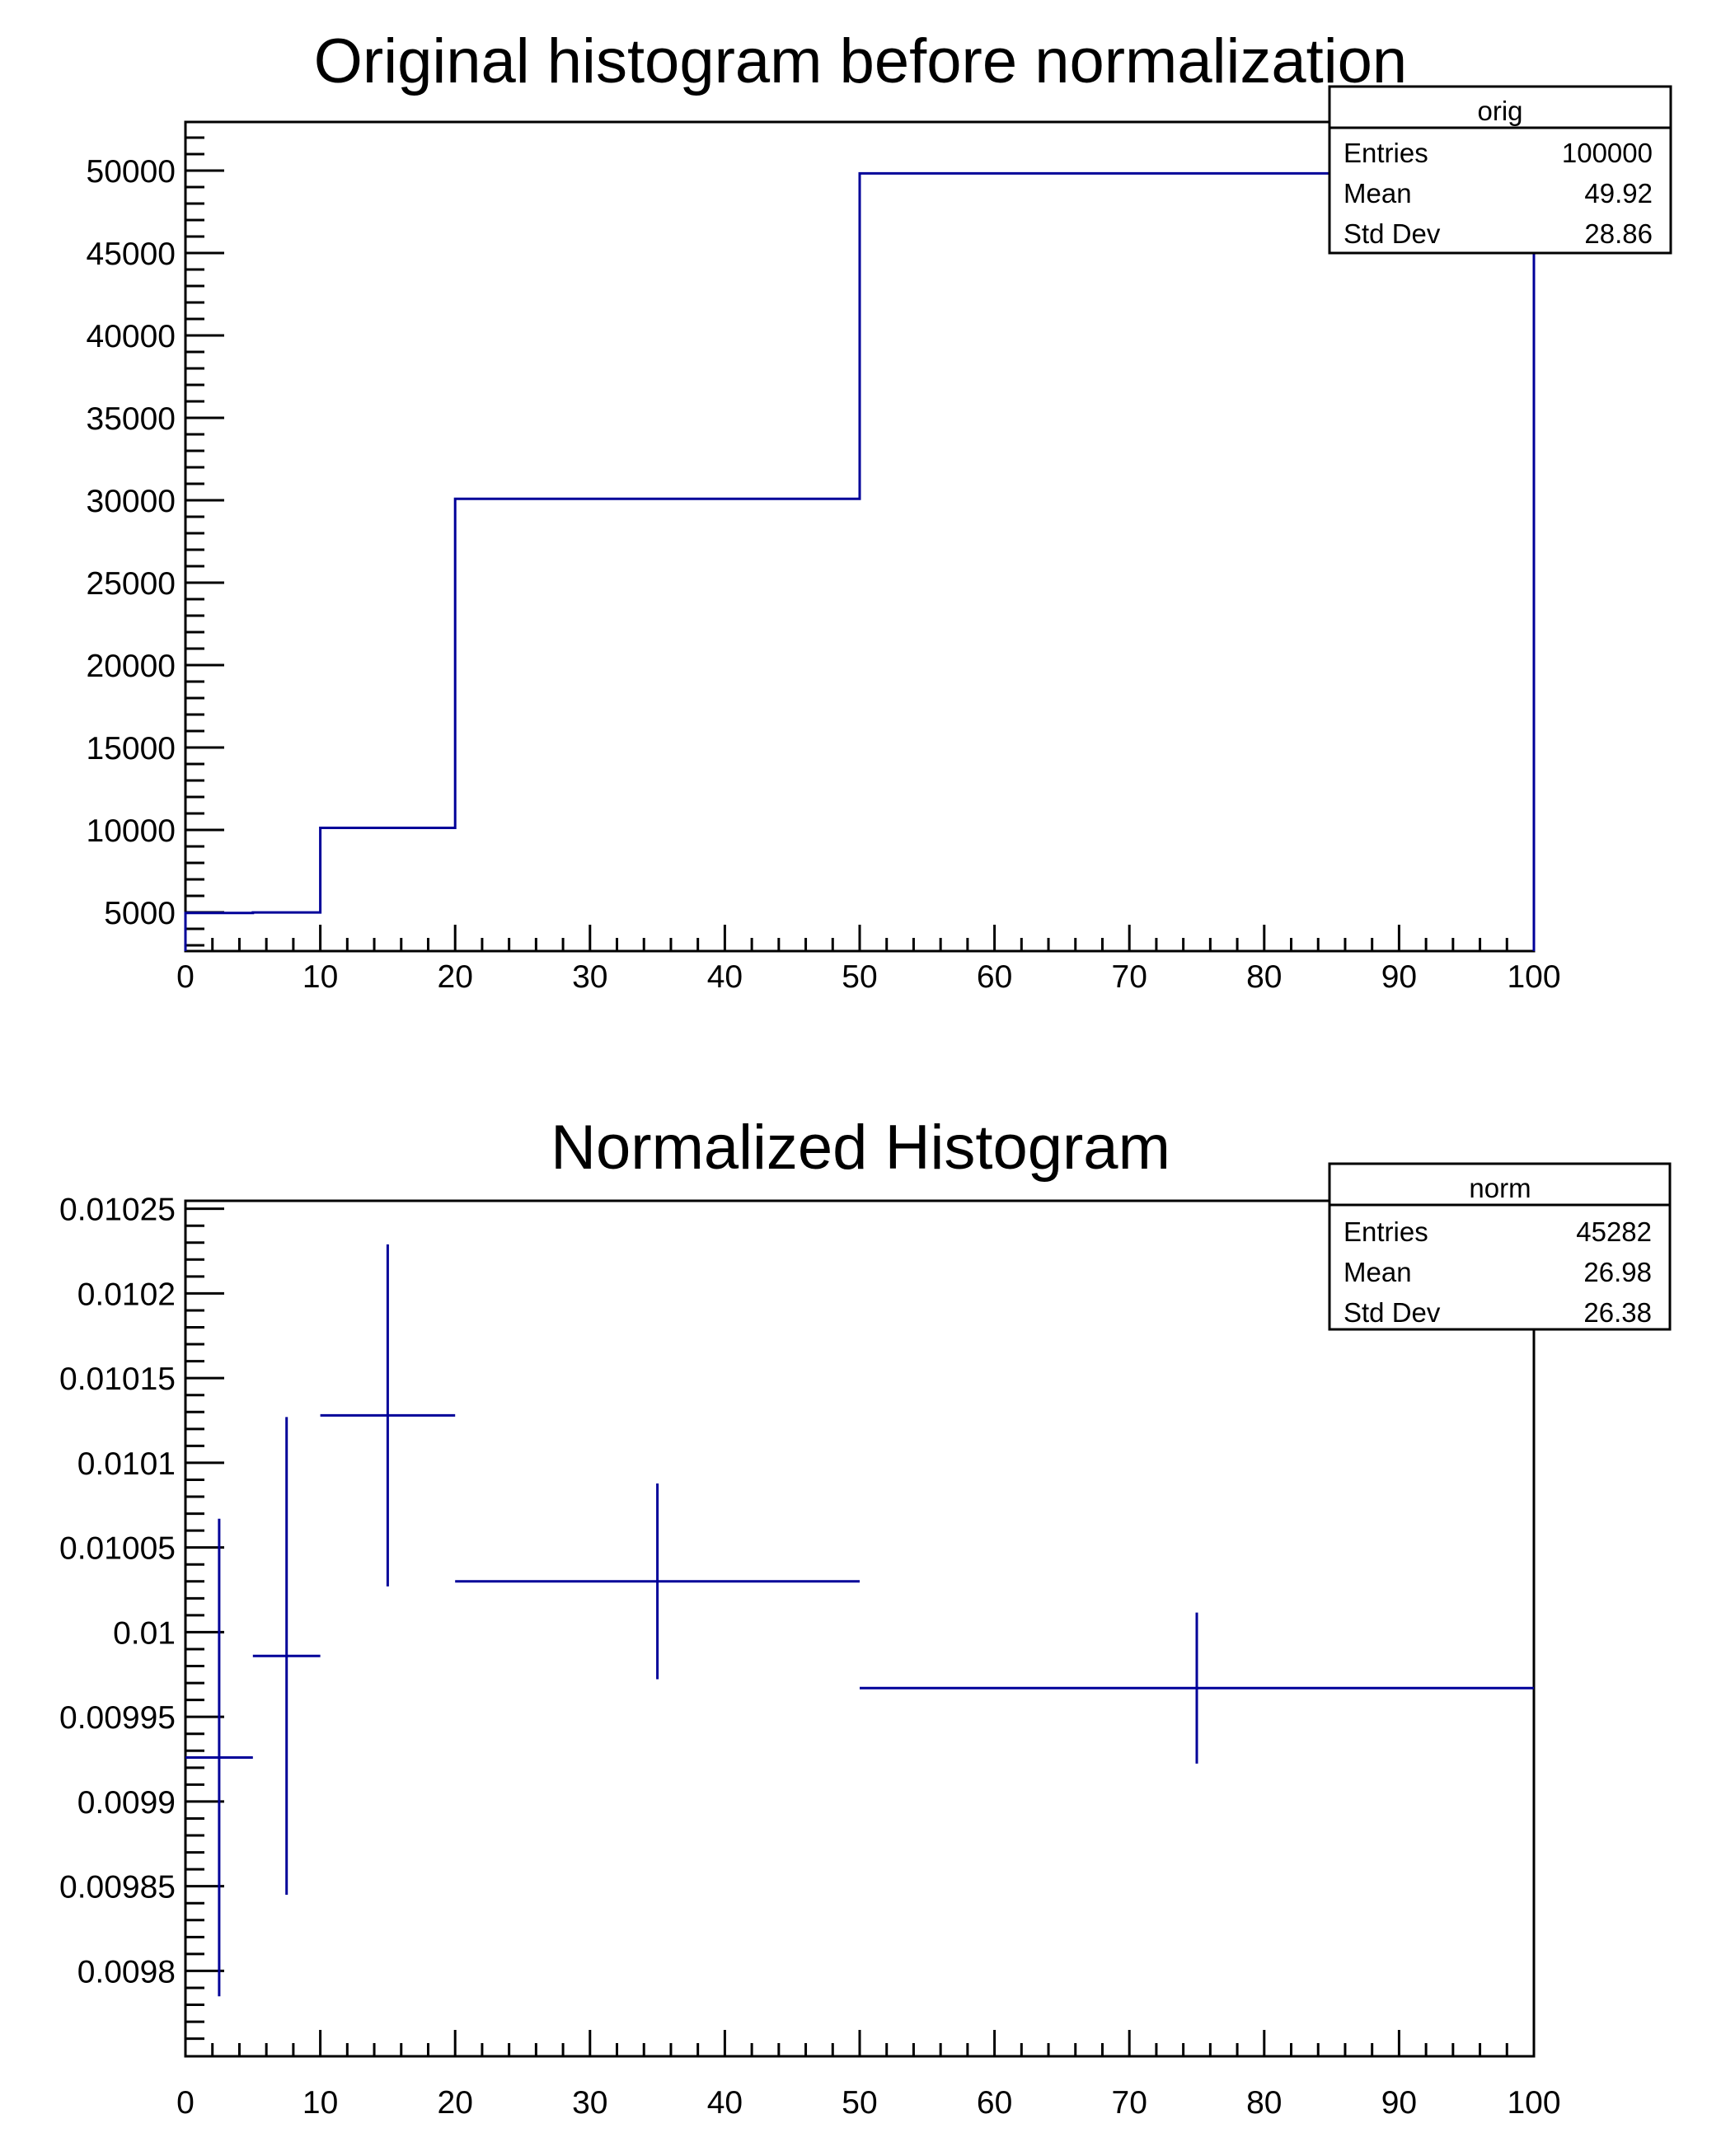 This screenshot has width=1721, height=2156. Describe the element at coordinates (131, 336) in the screenshot. I see `y-tick-label: 40000` at that location.